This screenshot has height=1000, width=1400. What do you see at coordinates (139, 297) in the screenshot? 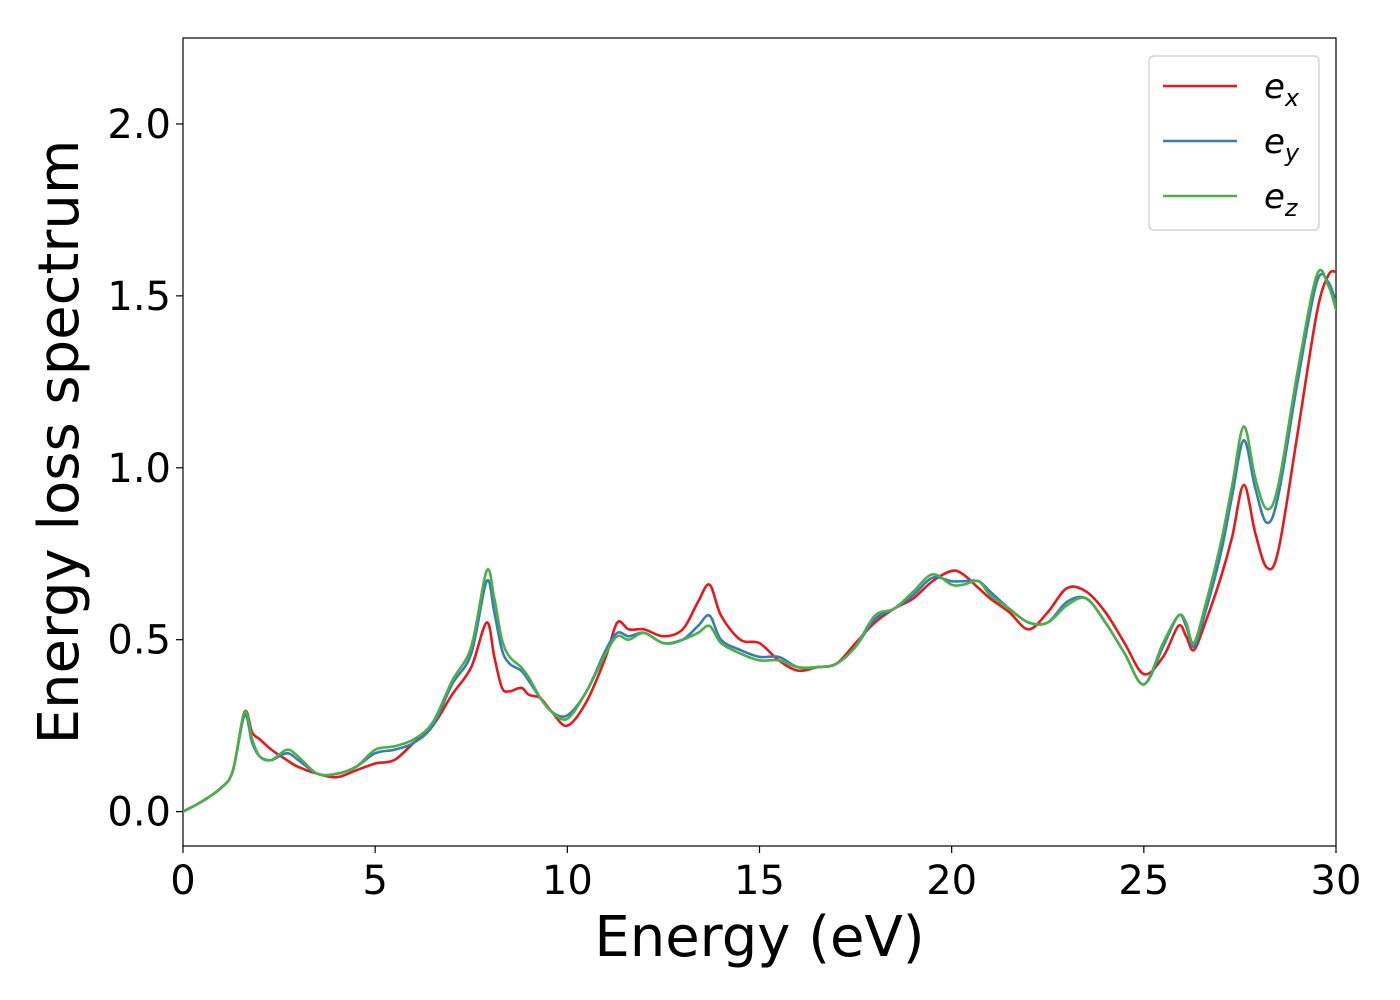
I see `y-tick-label: 1.5` at bounding box center [139, 297].